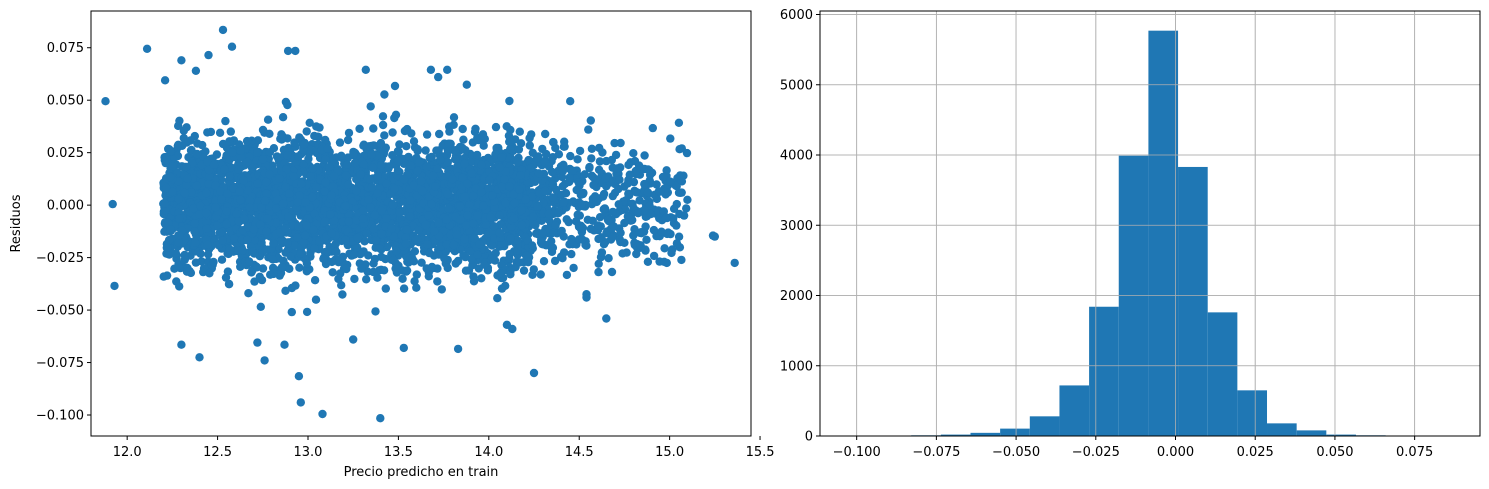 The image size is (1489, 489). Describe the element at coordinates (1096, 452) in the screenshot. I see `histogram-x-tick-label: −0.025` at that location.